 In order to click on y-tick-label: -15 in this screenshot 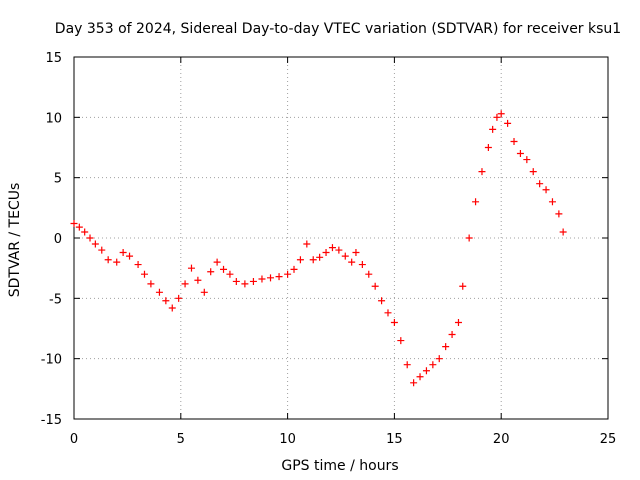, I will do `click(51, 420)`.